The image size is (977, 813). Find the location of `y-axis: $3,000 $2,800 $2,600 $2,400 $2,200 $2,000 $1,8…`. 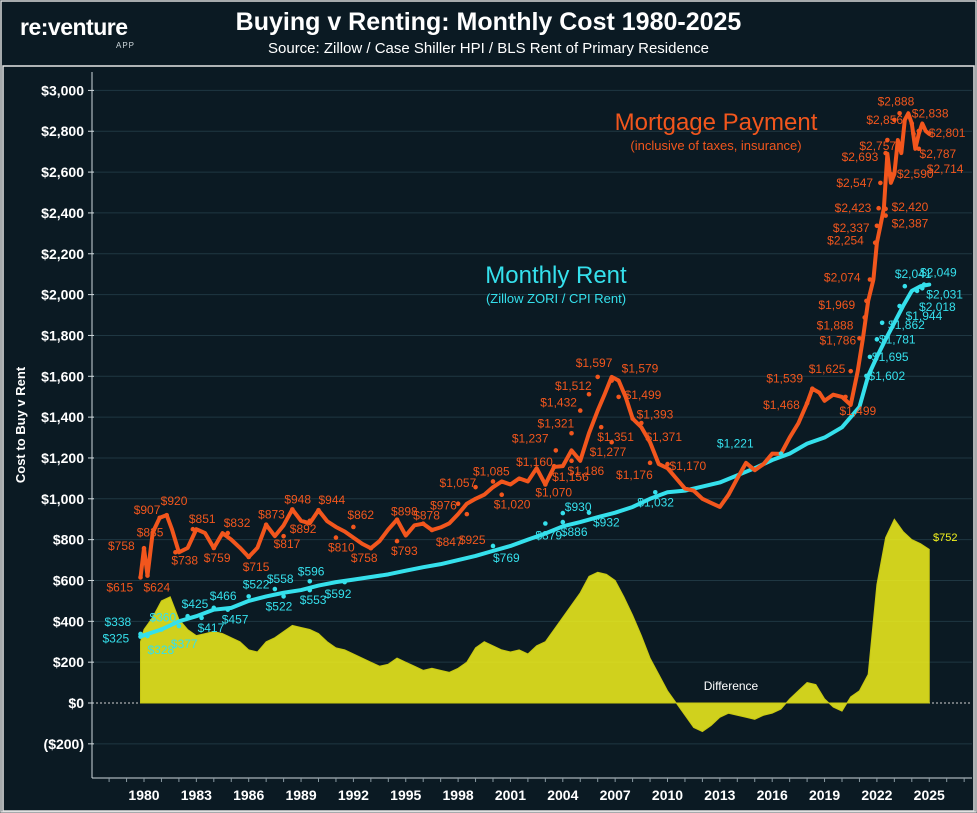

y-axis: $3,000 $2,800 $2,600 $2,400 $2,200 $2,000 $1,8… is located at coordinates (67, 425).